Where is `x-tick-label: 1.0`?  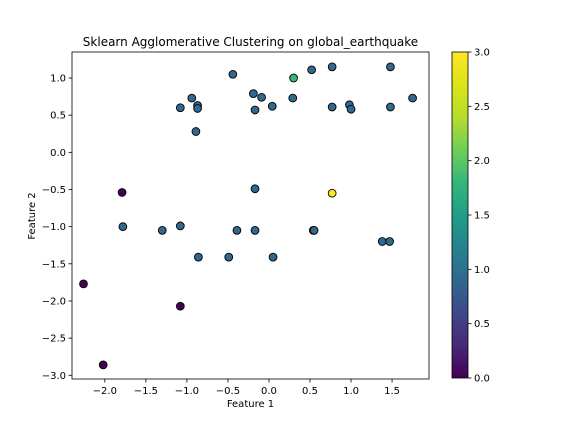
x-tick-label: 1.0 is located at coordinates (351, 391).